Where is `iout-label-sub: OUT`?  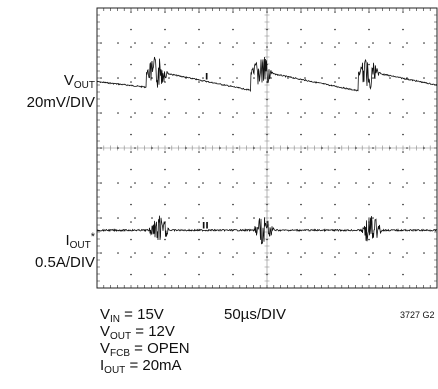
iout-label-sub: OUT is located at coordinates (80, 245).